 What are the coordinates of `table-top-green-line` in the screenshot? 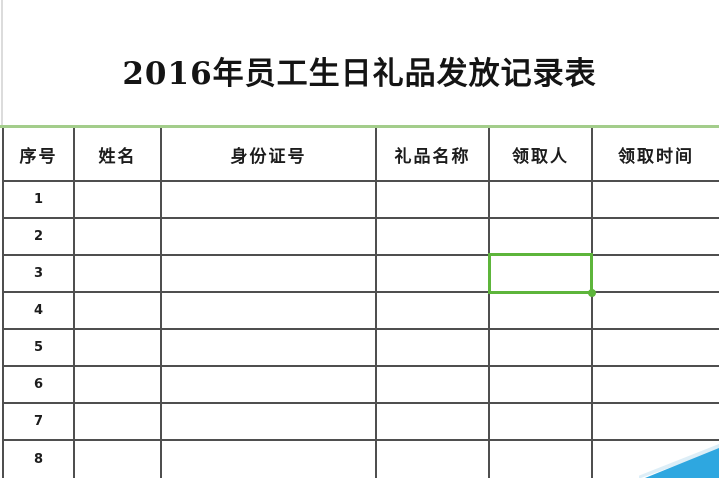 It's located at (359, 126).